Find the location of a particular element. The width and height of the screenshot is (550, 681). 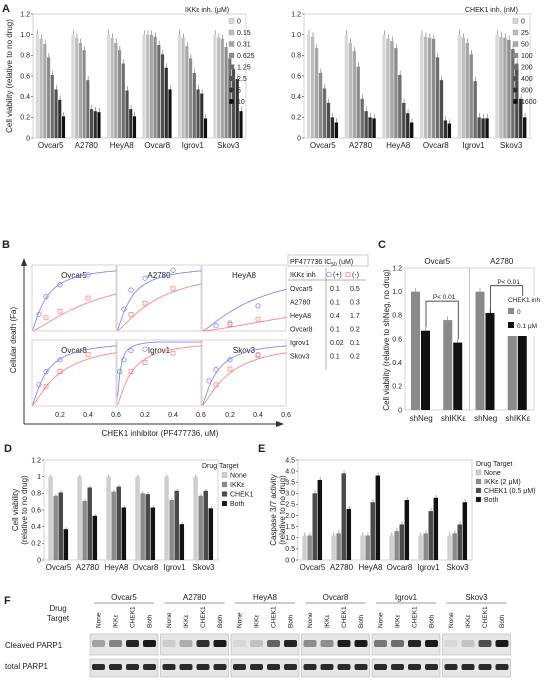

row-label-total: total PARP1 is located at coordinates (27, 666).